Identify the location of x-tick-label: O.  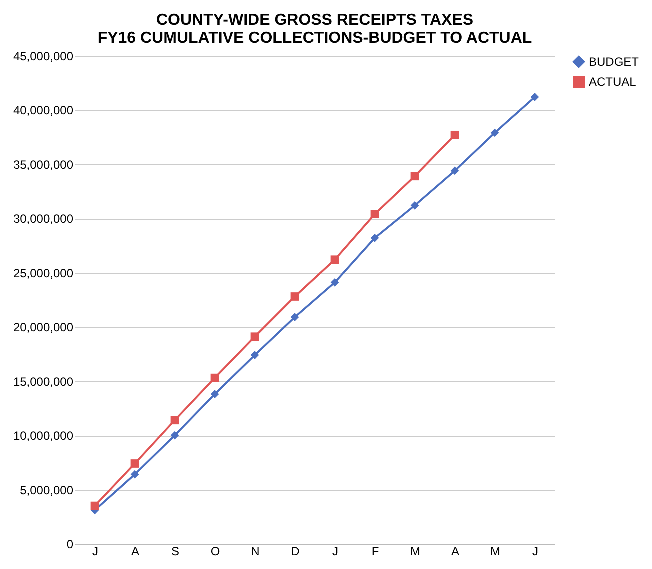
(215, 551).